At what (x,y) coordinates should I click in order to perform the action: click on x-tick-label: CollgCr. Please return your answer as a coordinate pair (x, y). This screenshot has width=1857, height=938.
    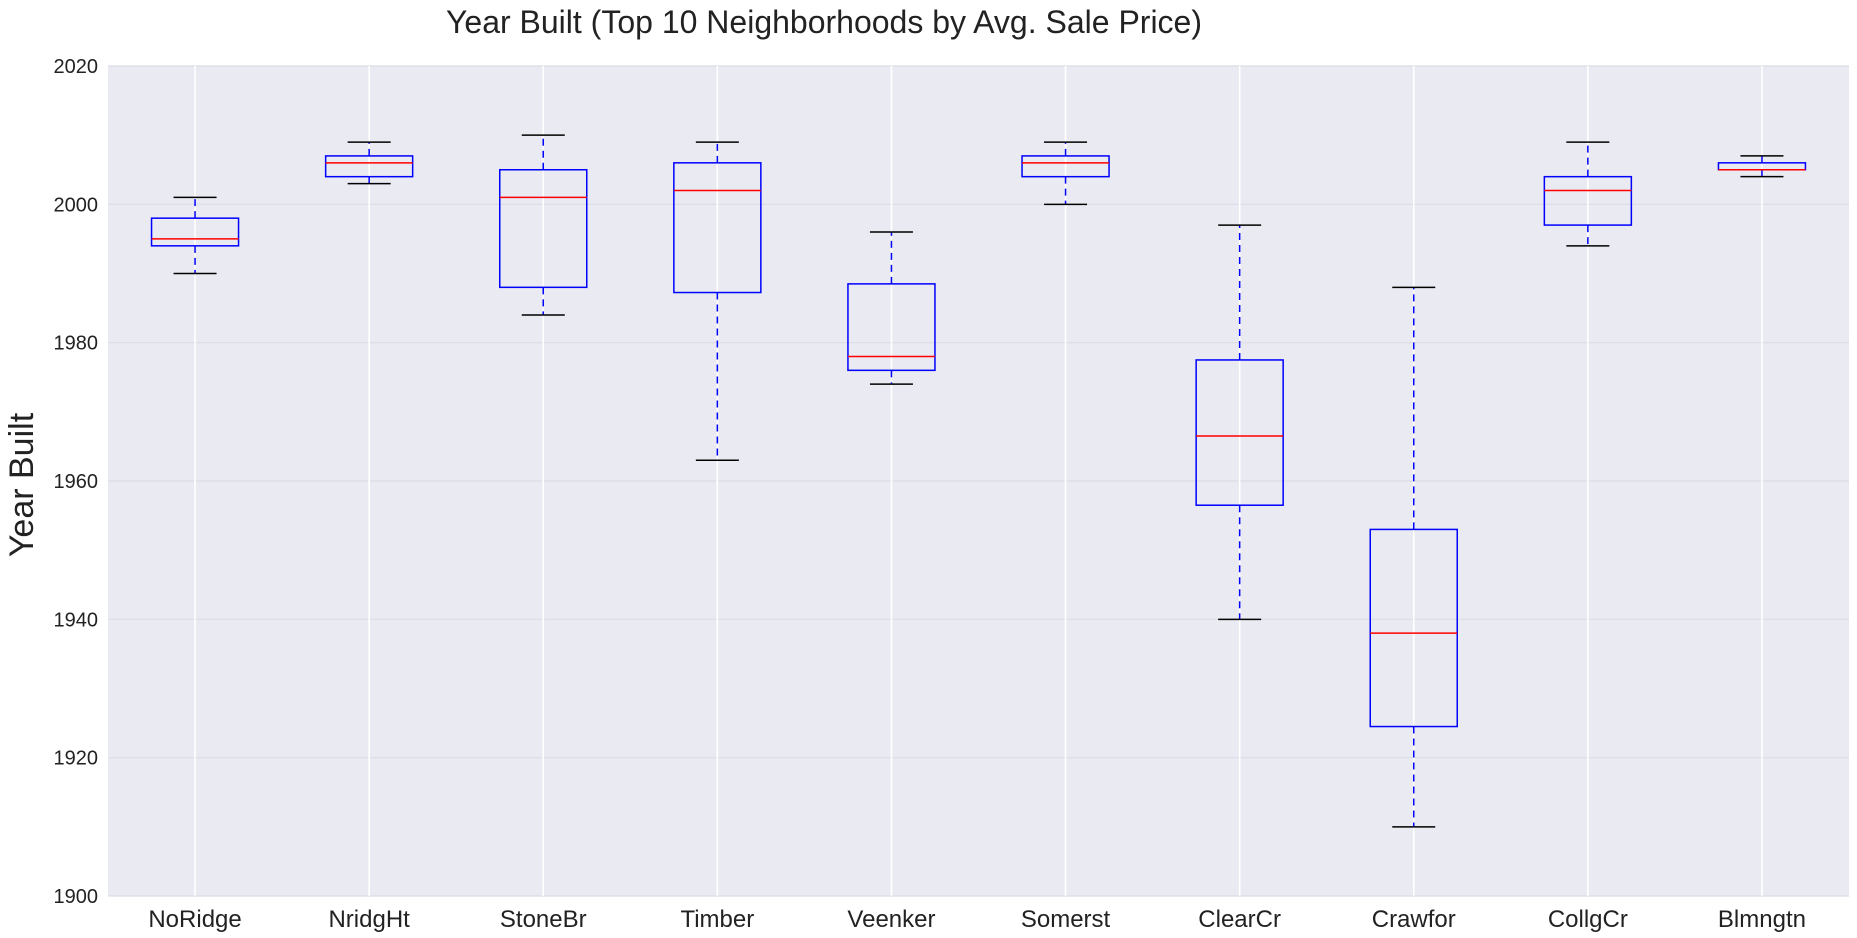
    Looking at the image, I should click on (1588, 919).